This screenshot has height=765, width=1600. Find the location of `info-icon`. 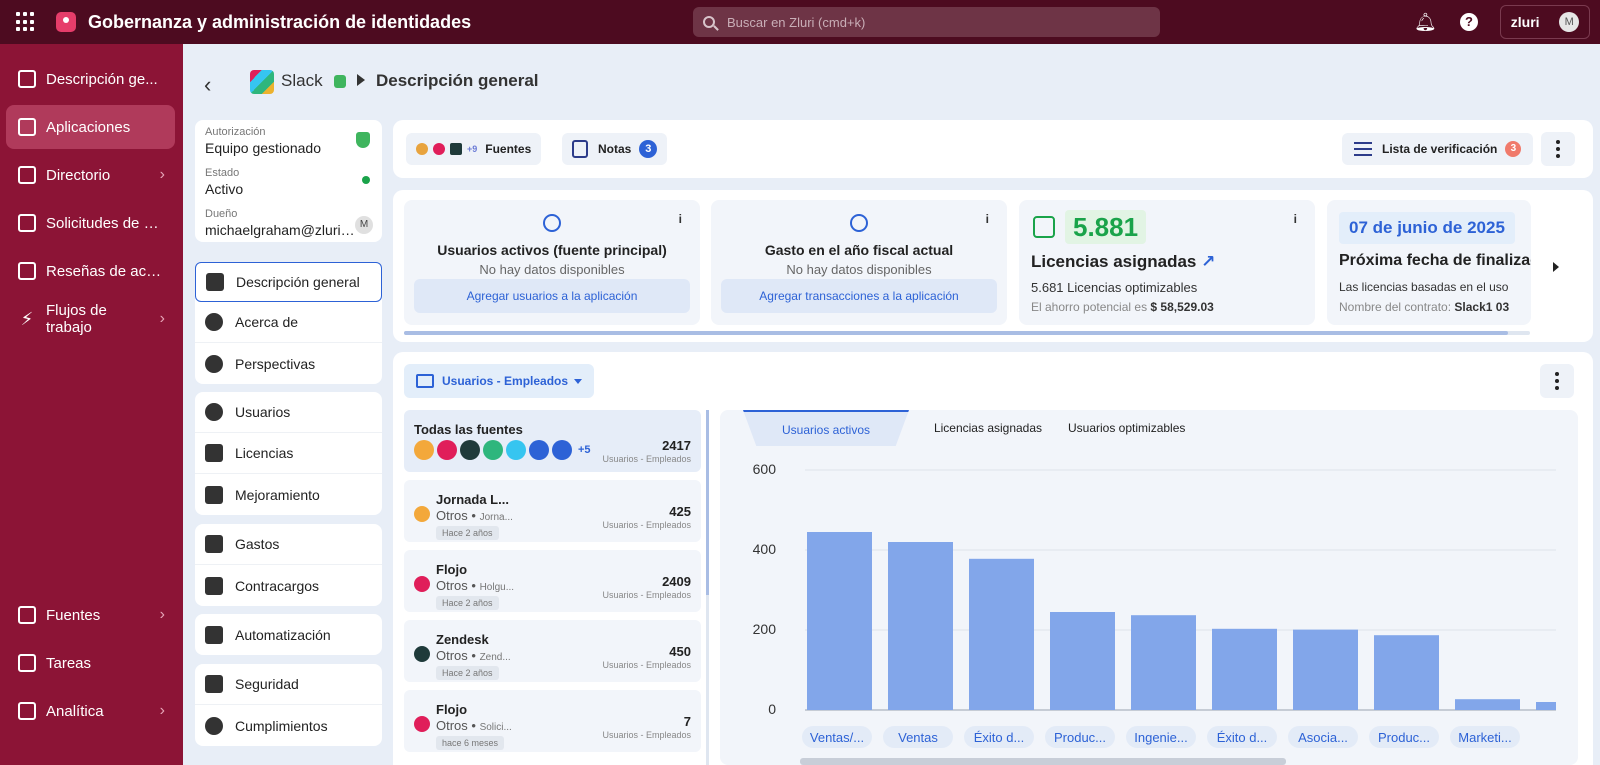

info-icon is located at coordinates (214, 322).